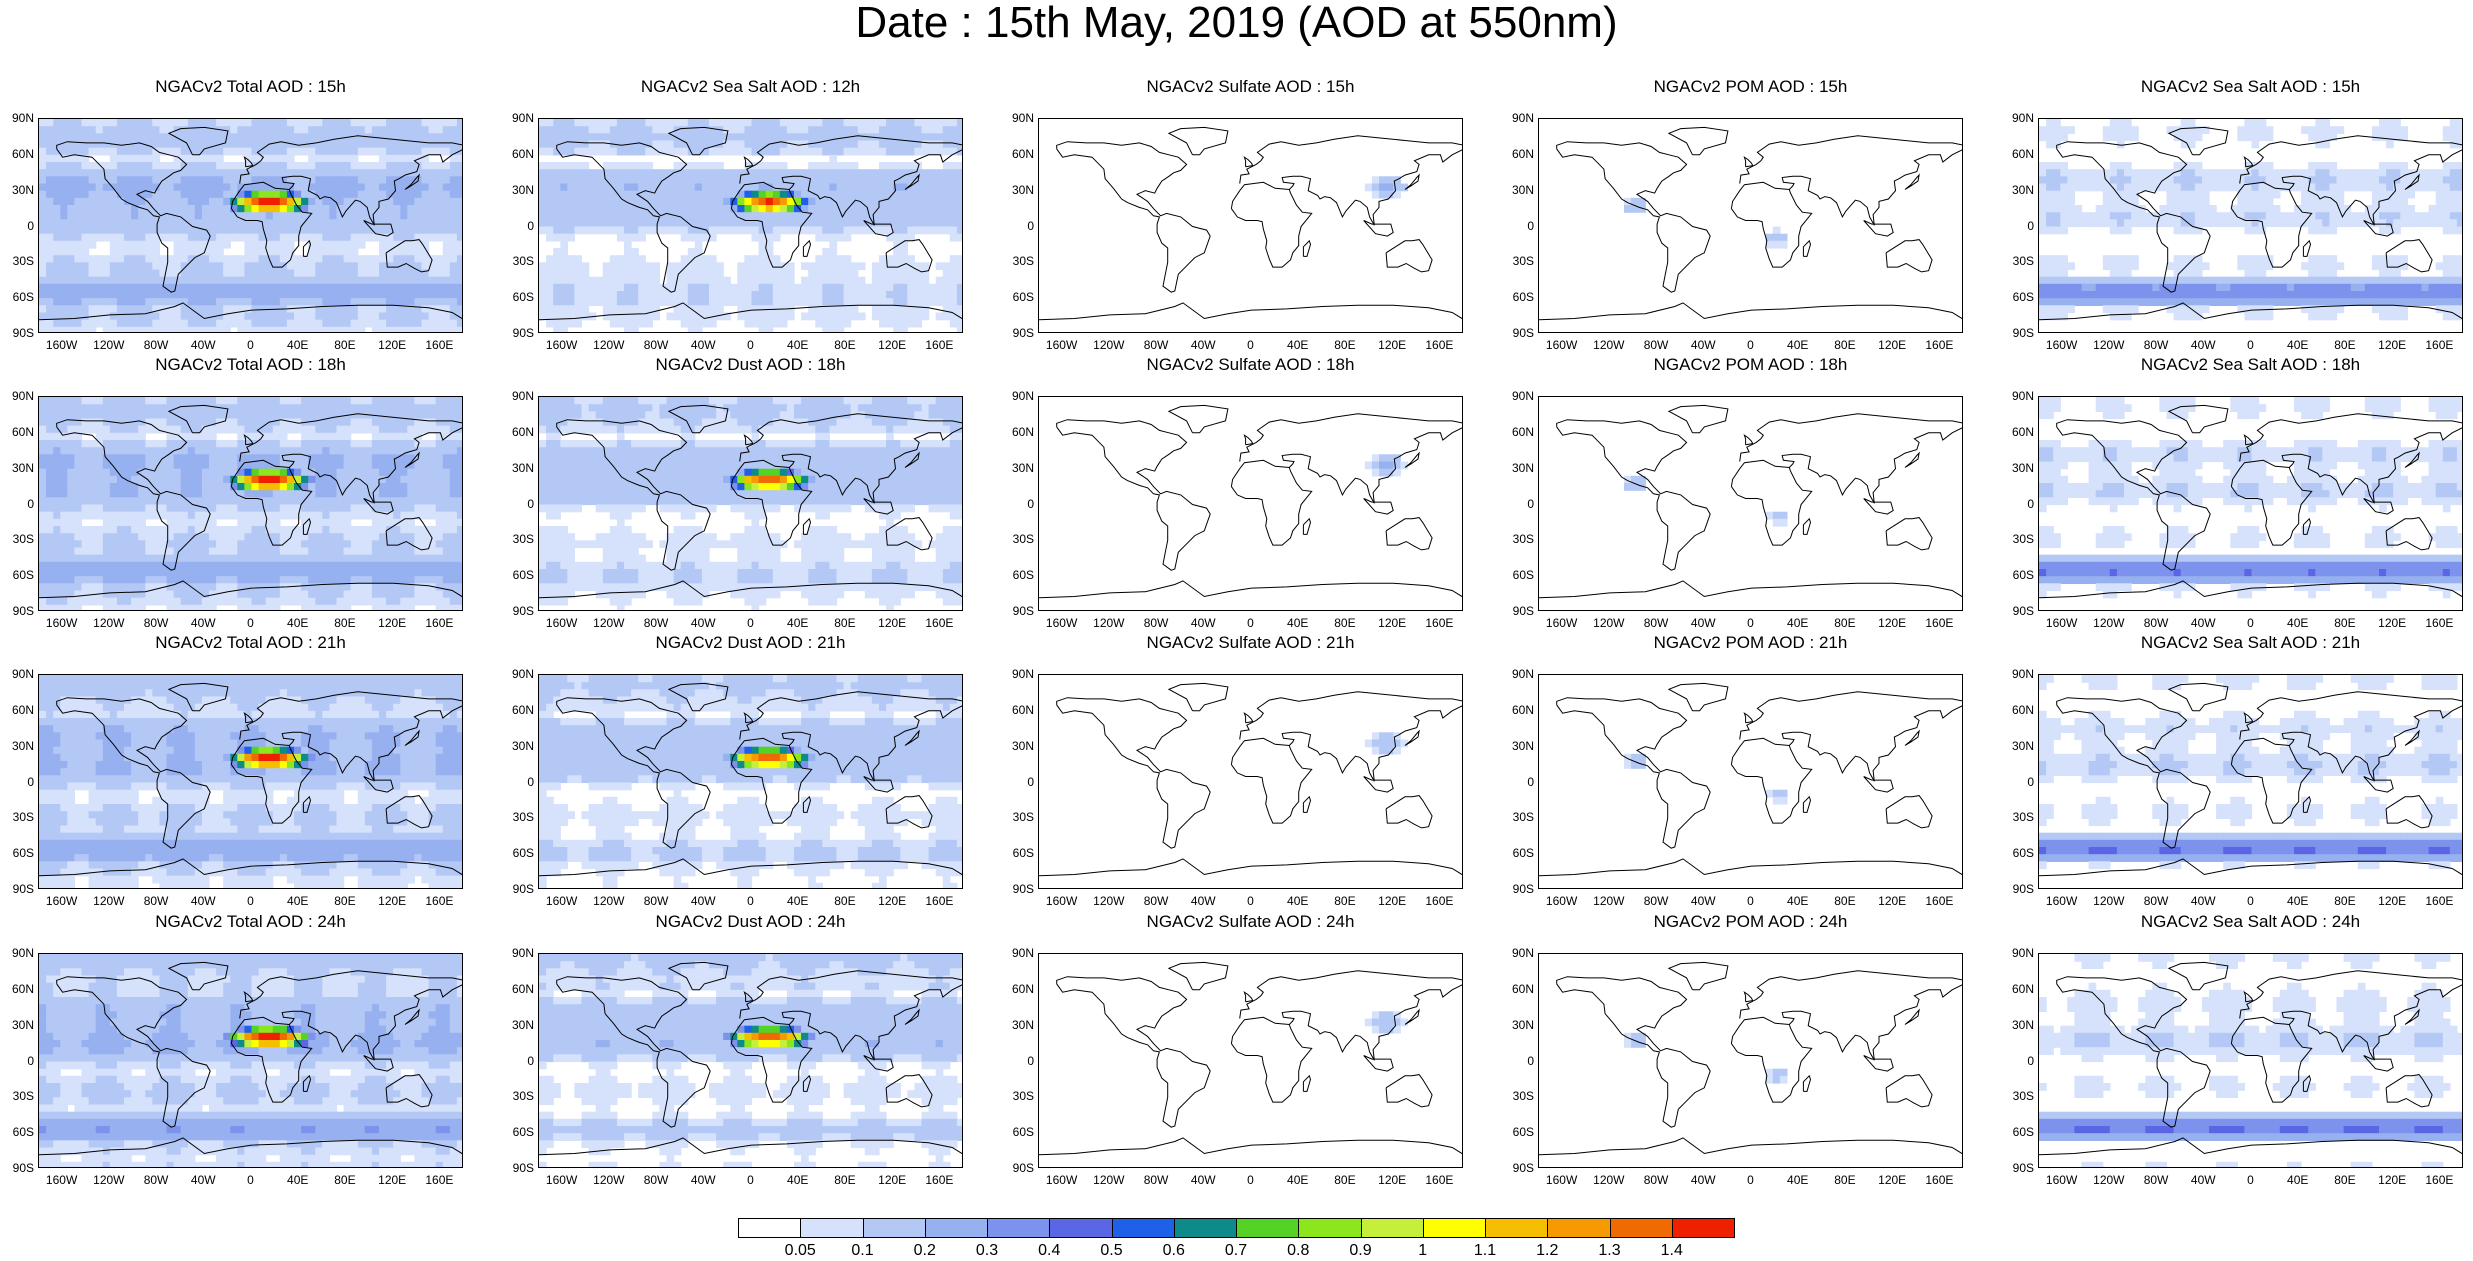  Describe the element at coordinates (1236, 1250) in the screenshot. I see `colorbar-label: 0.7` at that location.